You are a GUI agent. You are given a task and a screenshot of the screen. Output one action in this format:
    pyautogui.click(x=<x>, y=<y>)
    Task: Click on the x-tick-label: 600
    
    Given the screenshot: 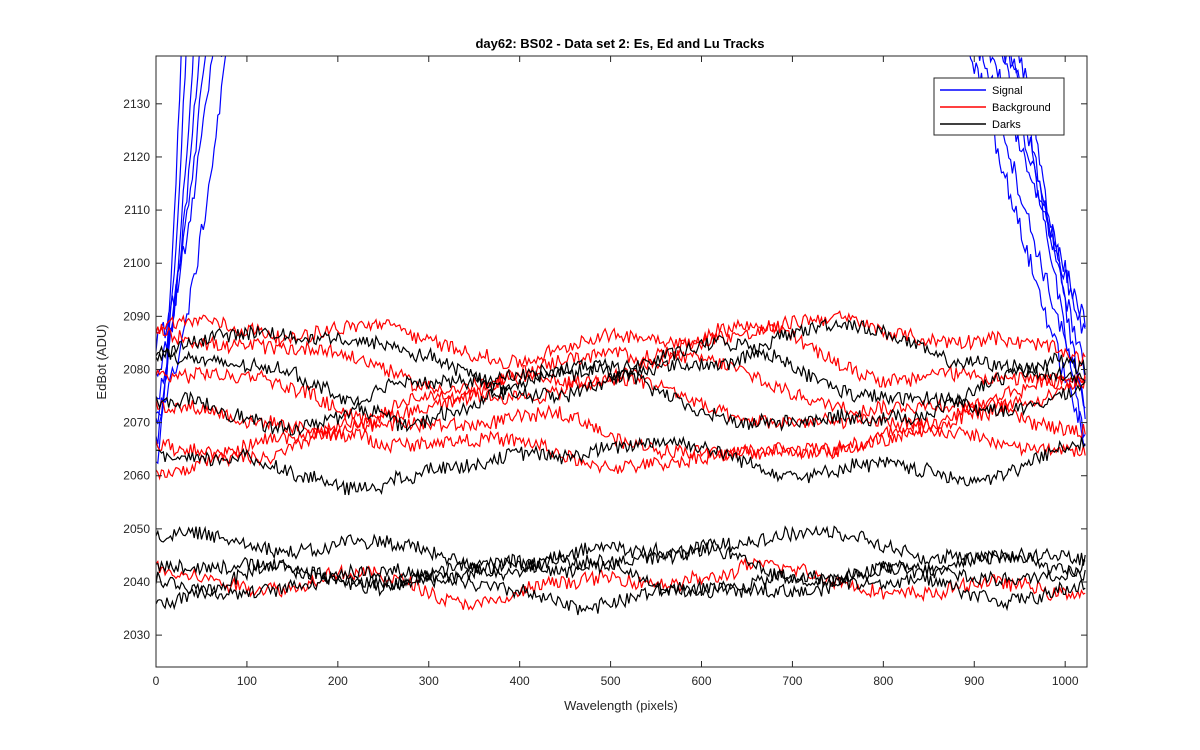 What is the action you would take?
    pyautogui.click(x=701, y=681)
    